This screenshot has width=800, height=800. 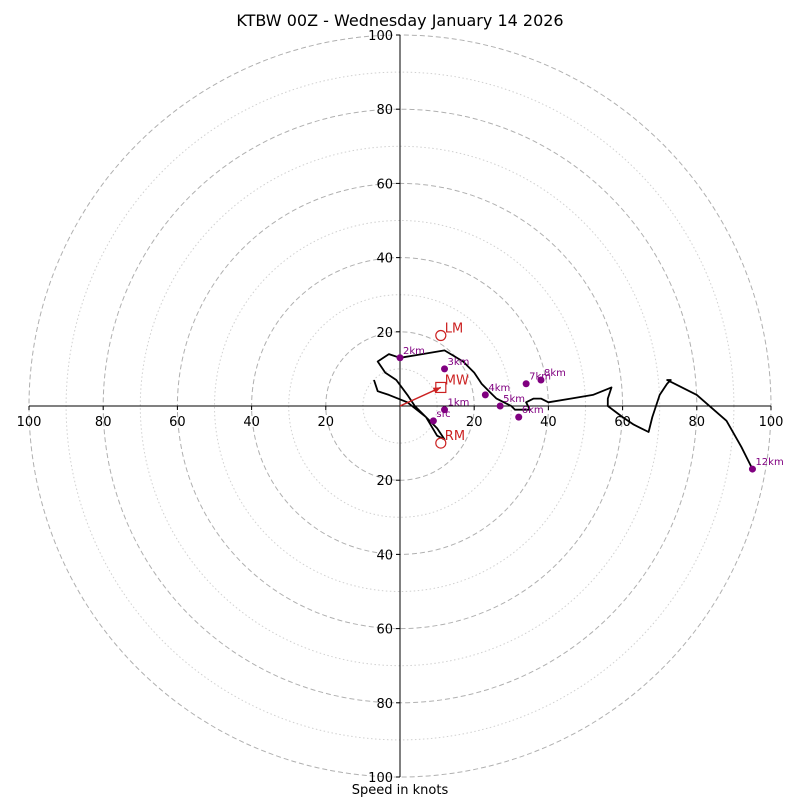 I want to click on height-marker-12km, so click(x=752, y=469).